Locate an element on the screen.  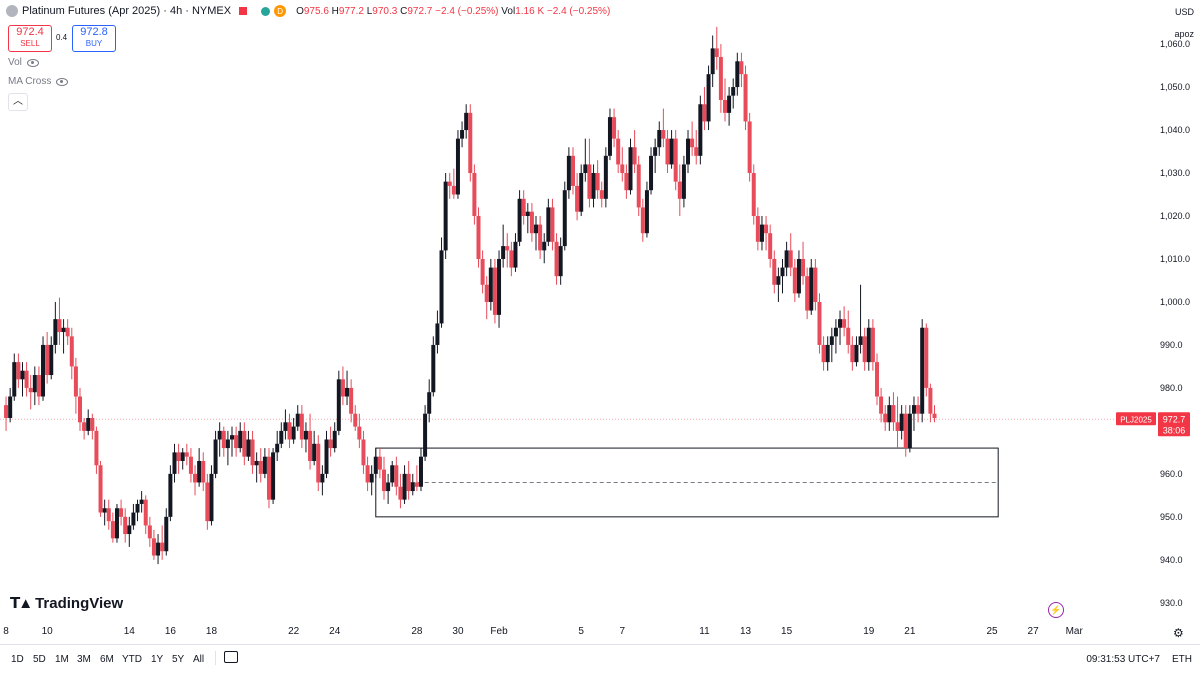
indicator-ma-cross: MA Cross is located at coordinates (38, 81).